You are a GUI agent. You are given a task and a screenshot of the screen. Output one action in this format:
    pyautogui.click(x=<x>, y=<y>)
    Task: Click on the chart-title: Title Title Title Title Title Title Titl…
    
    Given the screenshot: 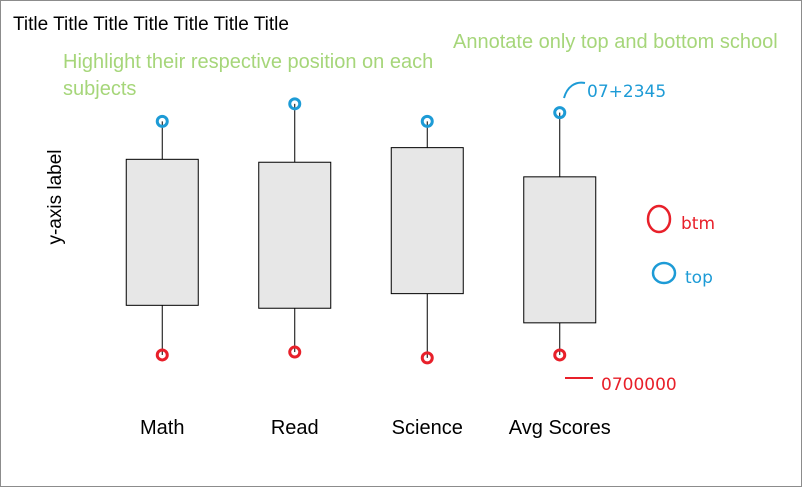 What is the action you would take?
    pyautogui.click(x=151, y=24)
    